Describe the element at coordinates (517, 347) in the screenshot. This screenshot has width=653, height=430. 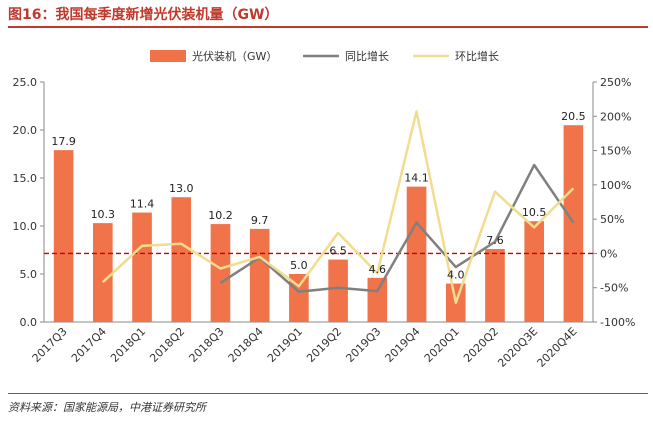
I see `x-tick-label: 2020Q3E` at that location.